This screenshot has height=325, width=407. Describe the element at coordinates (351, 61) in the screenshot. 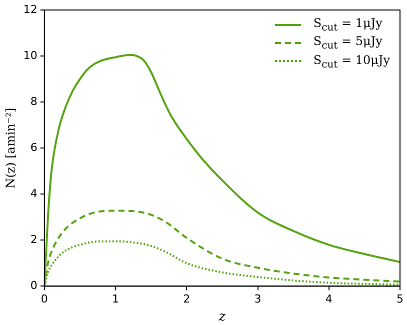

I see `legend-label: S$_{cut}$ = 10μJy` at that location.